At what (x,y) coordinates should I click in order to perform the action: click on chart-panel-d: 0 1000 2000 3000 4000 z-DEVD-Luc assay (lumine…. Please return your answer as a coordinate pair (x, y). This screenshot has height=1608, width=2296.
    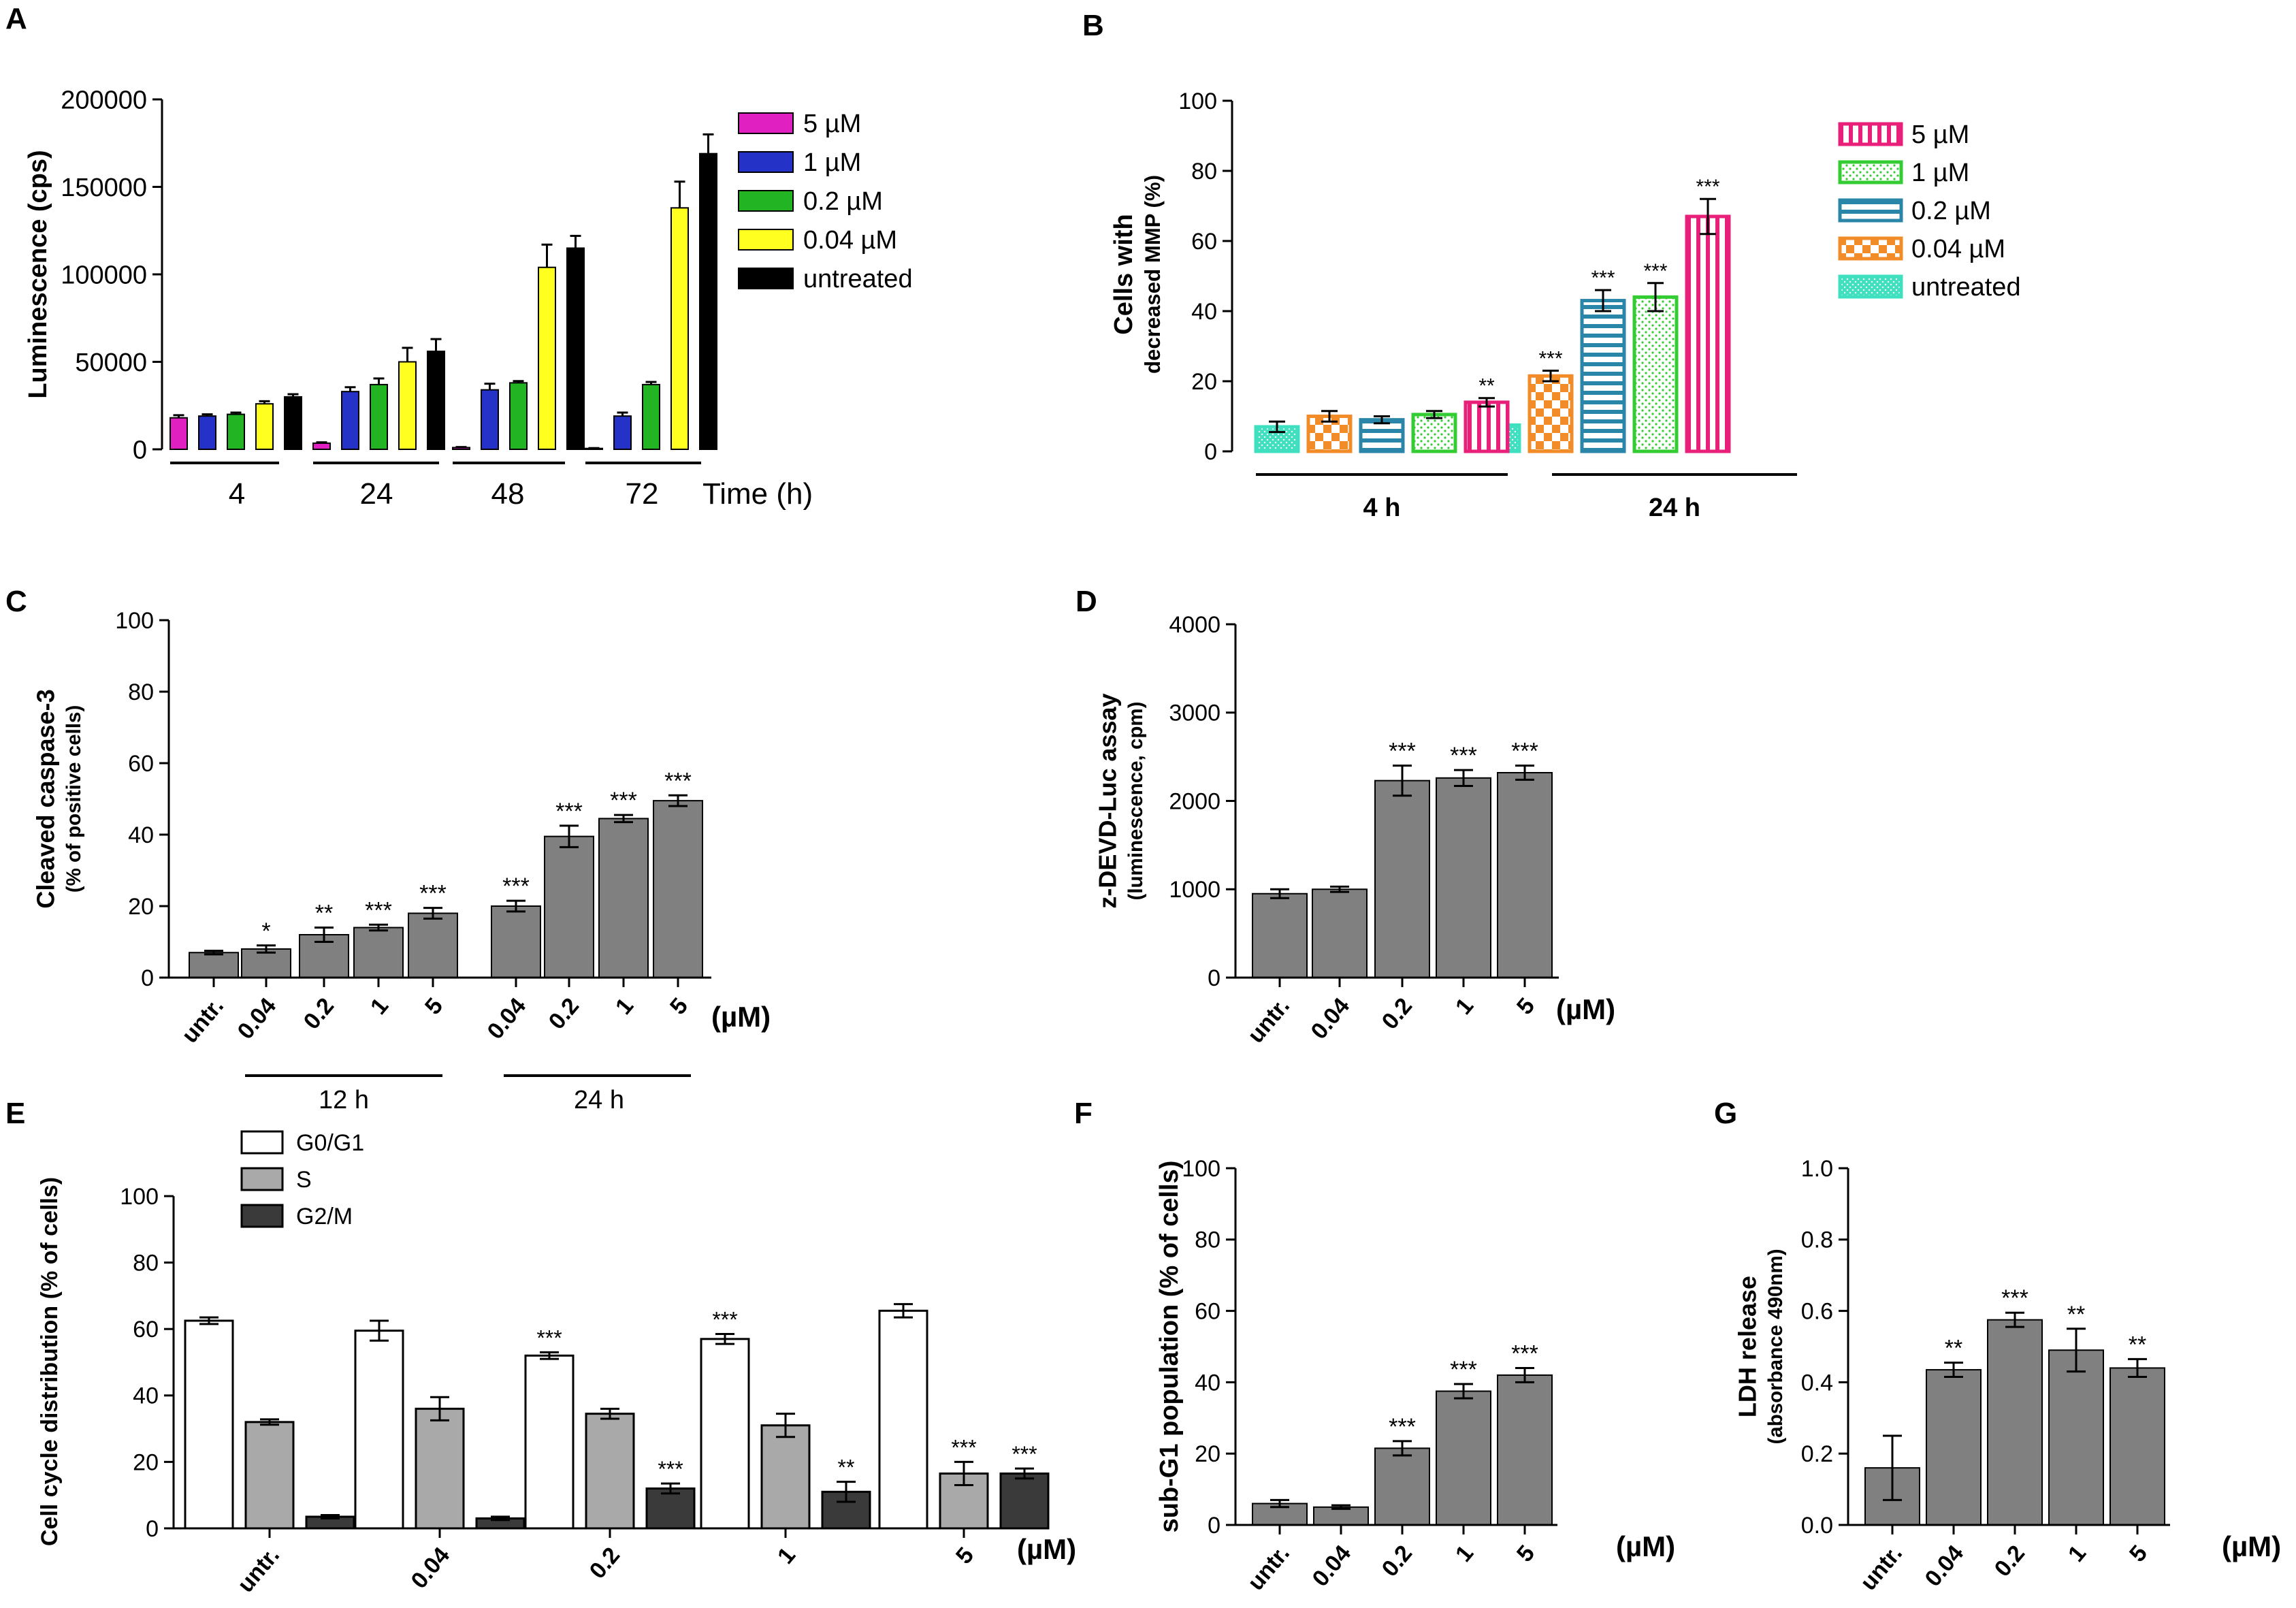
    Looking at the image, I should click on (1354, 830).